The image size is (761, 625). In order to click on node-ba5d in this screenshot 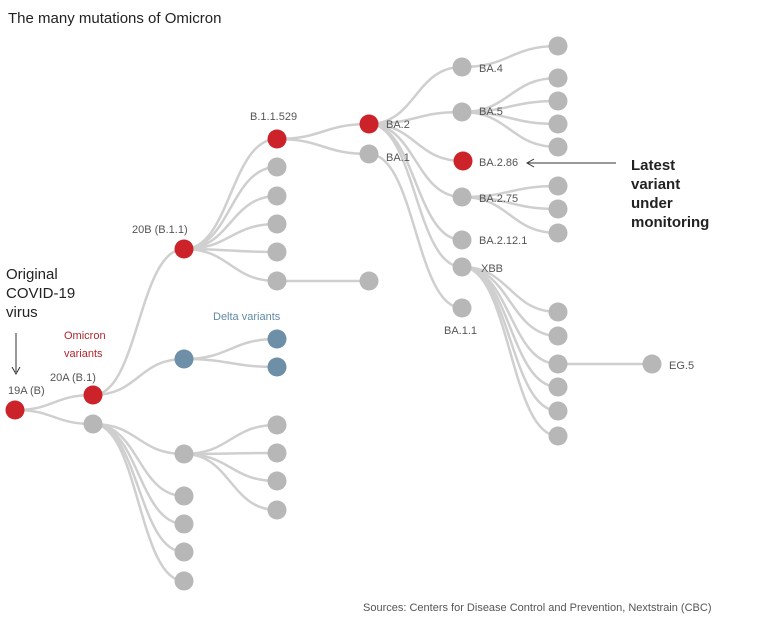, I will do `click(558, 147)`.